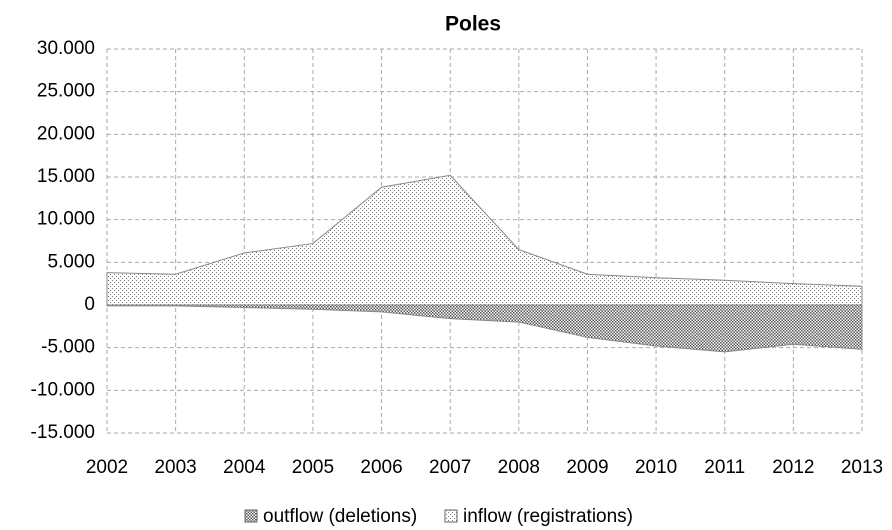  I want to click on area, so click(484, 328).